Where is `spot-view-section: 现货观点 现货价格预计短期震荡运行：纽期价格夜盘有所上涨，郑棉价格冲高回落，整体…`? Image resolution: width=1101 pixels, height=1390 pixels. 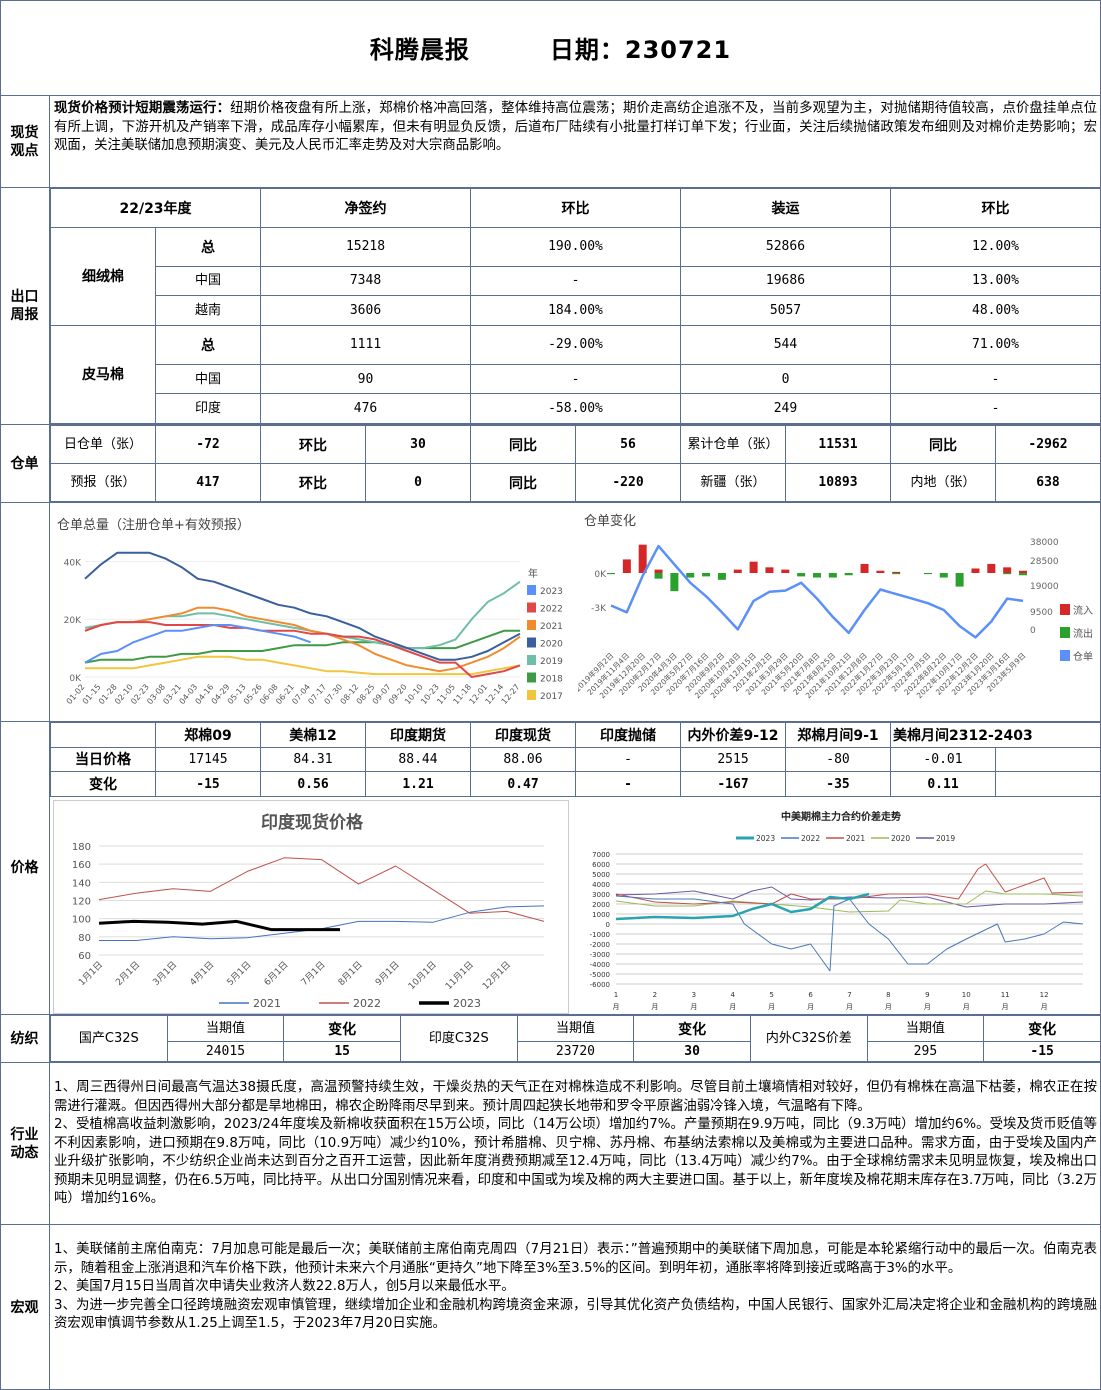
spot-view-section: 现货观点 现货价格预计短期震荡运行：纽期价格夜盘有所上涨，郑棉价格冲高回落，整体… is located at coordinates (550, 142).